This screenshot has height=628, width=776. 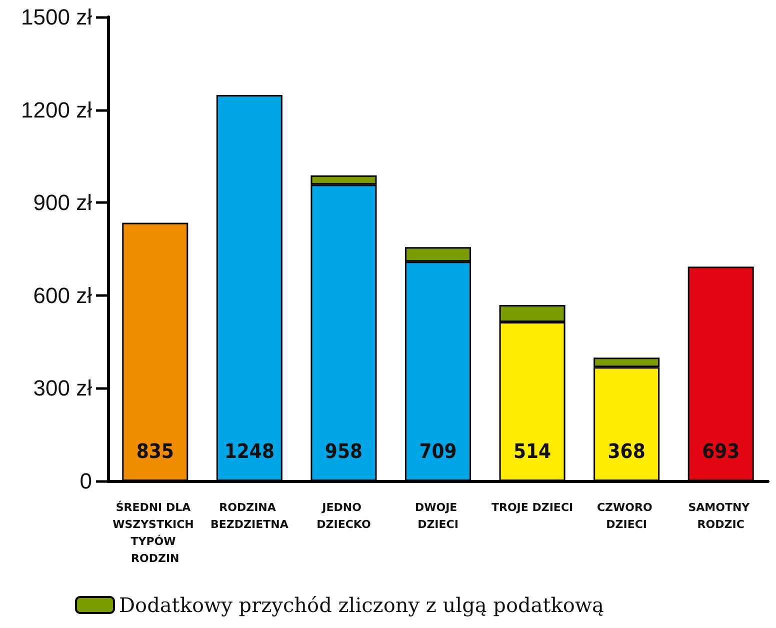 What do you see at coordinates (249, 451) in the screenshot?
I see `data-label: 1248` at bounding box center [249, 451].